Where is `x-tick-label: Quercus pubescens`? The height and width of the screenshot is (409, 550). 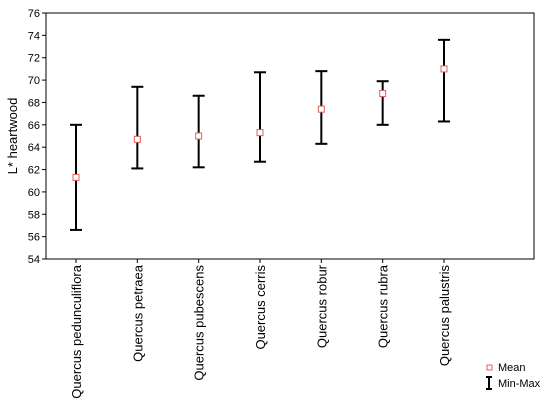
x-tick-label: Quercus pubescens is located at coordinates (199, 323).